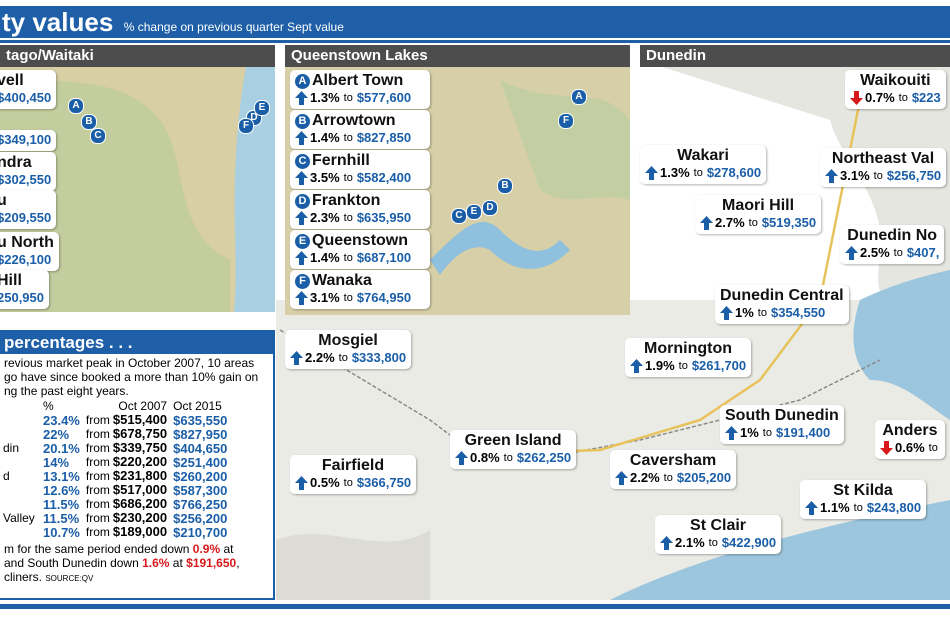  Describe the element at coordinates (302, 201) in the screenshot. I see `letter-badge: D` at that location.